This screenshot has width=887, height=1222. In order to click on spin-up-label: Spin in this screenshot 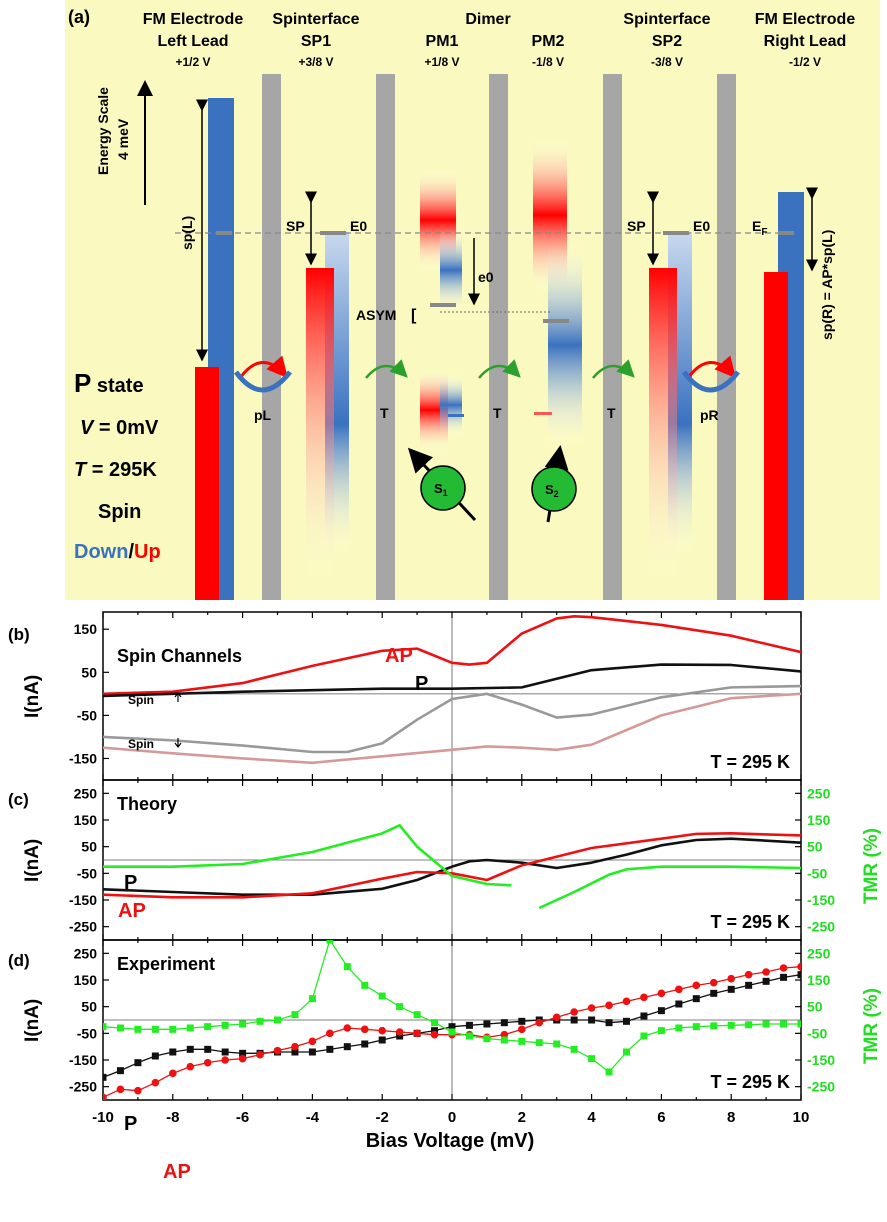, I will do `click(141, 700)`.